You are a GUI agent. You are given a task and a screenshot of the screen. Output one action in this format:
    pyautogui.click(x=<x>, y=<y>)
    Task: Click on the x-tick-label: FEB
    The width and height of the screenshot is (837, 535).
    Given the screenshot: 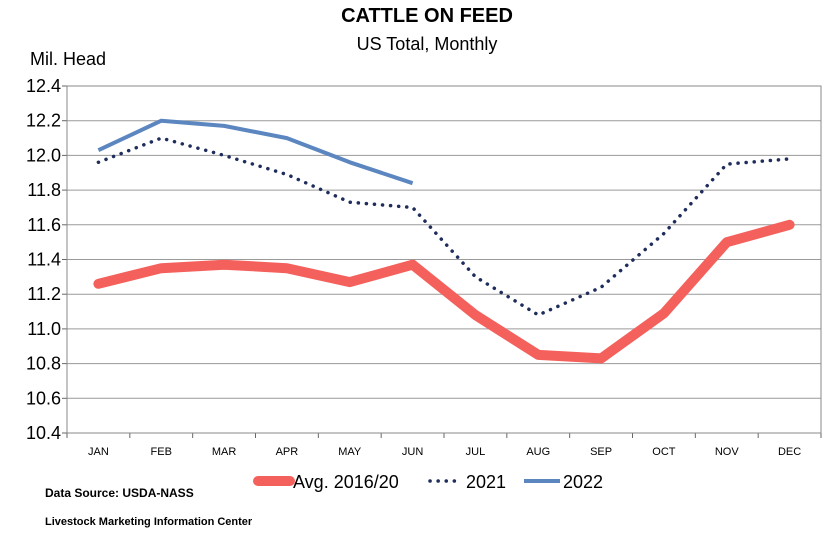 What is the action you would take?
    pyautogui.click(x=161, y=452)
    